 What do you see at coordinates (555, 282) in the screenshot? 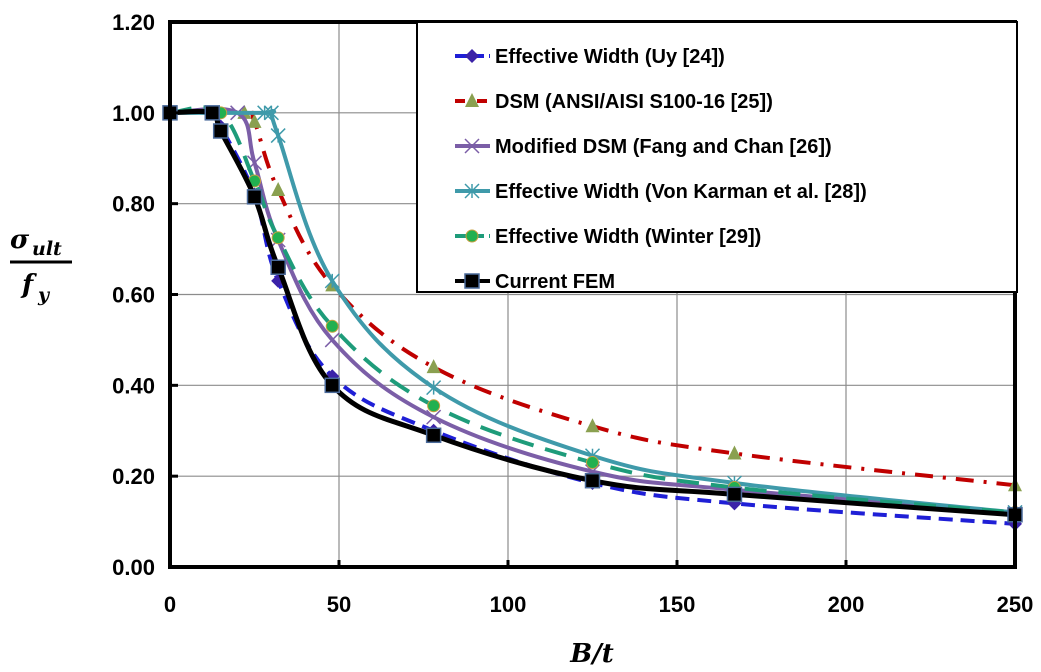
I see `legend-label: Current FEM` at bounding box center [555, 282].